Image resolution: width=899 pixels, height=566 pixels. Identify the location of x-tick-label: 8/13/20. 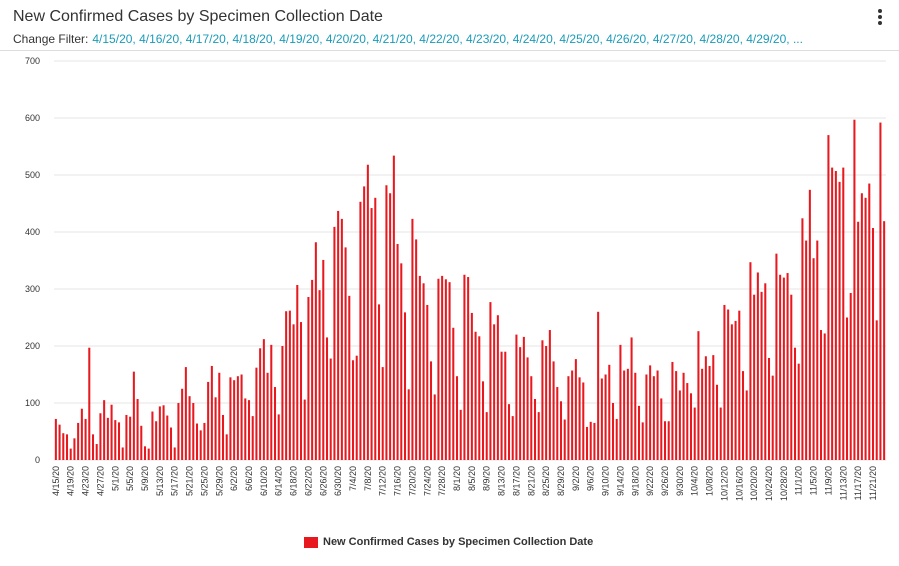
(502, 481).